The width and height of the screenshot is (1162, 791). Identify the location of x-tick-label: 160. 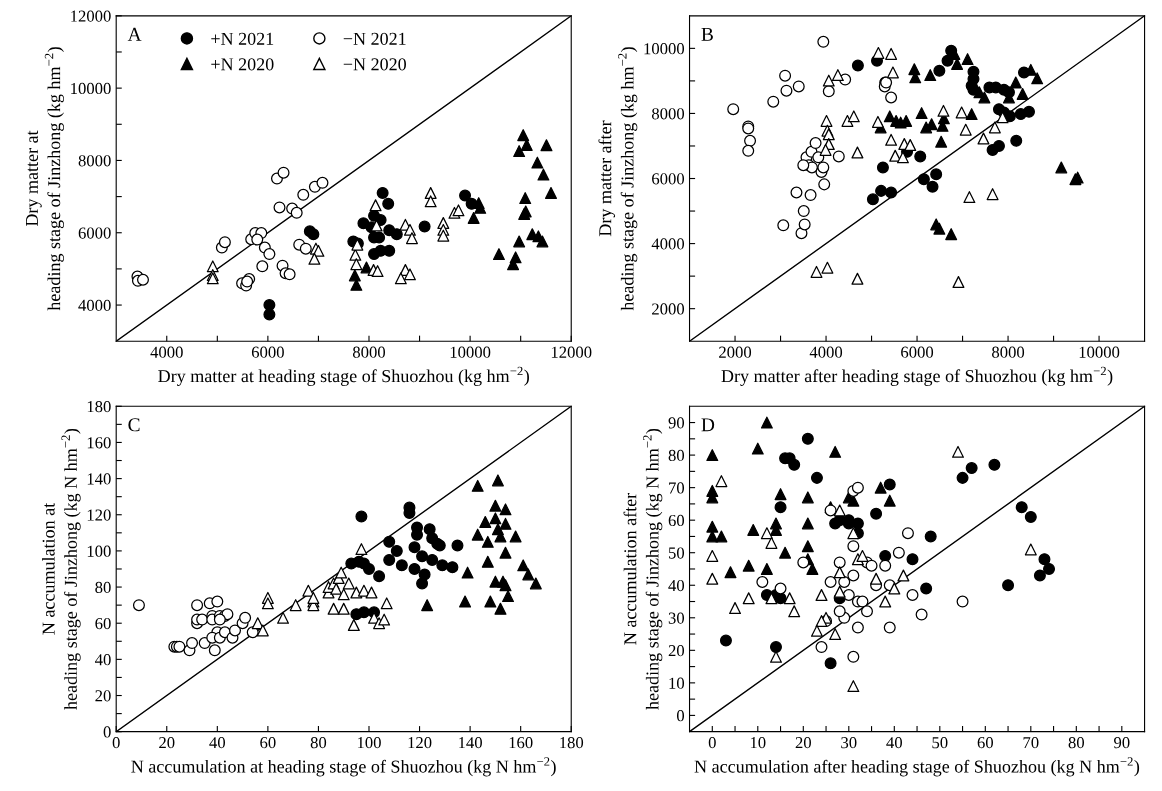
(521, 743).